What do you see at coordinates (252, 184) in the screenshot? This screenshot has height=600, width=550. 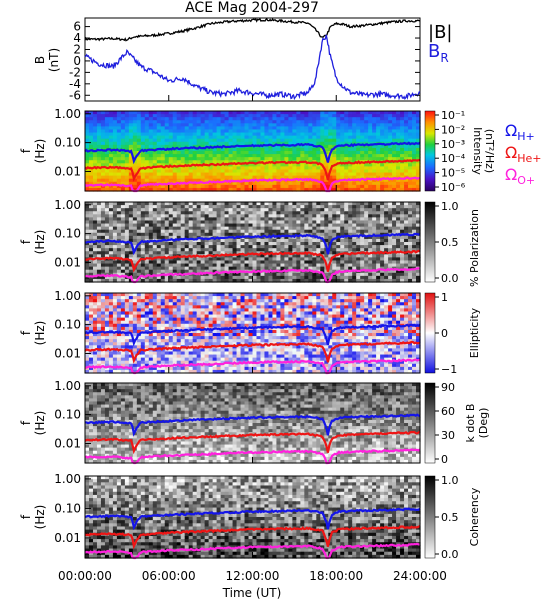 I see `gyro-line-o` at bounding box center [252, 184].